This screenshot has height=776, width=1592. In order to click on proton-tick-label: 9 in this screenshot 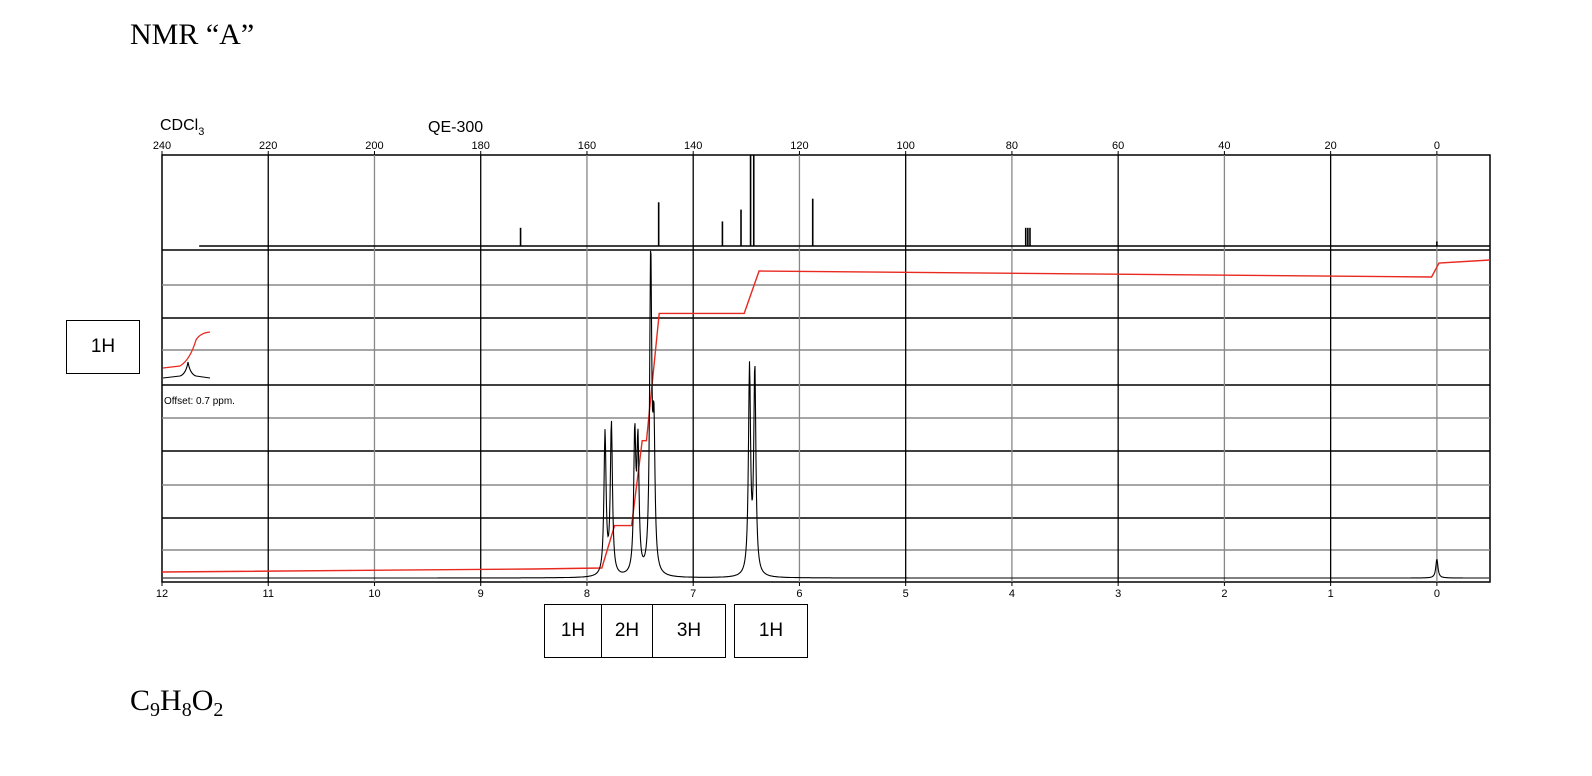, I will do `click(481, 594)`.